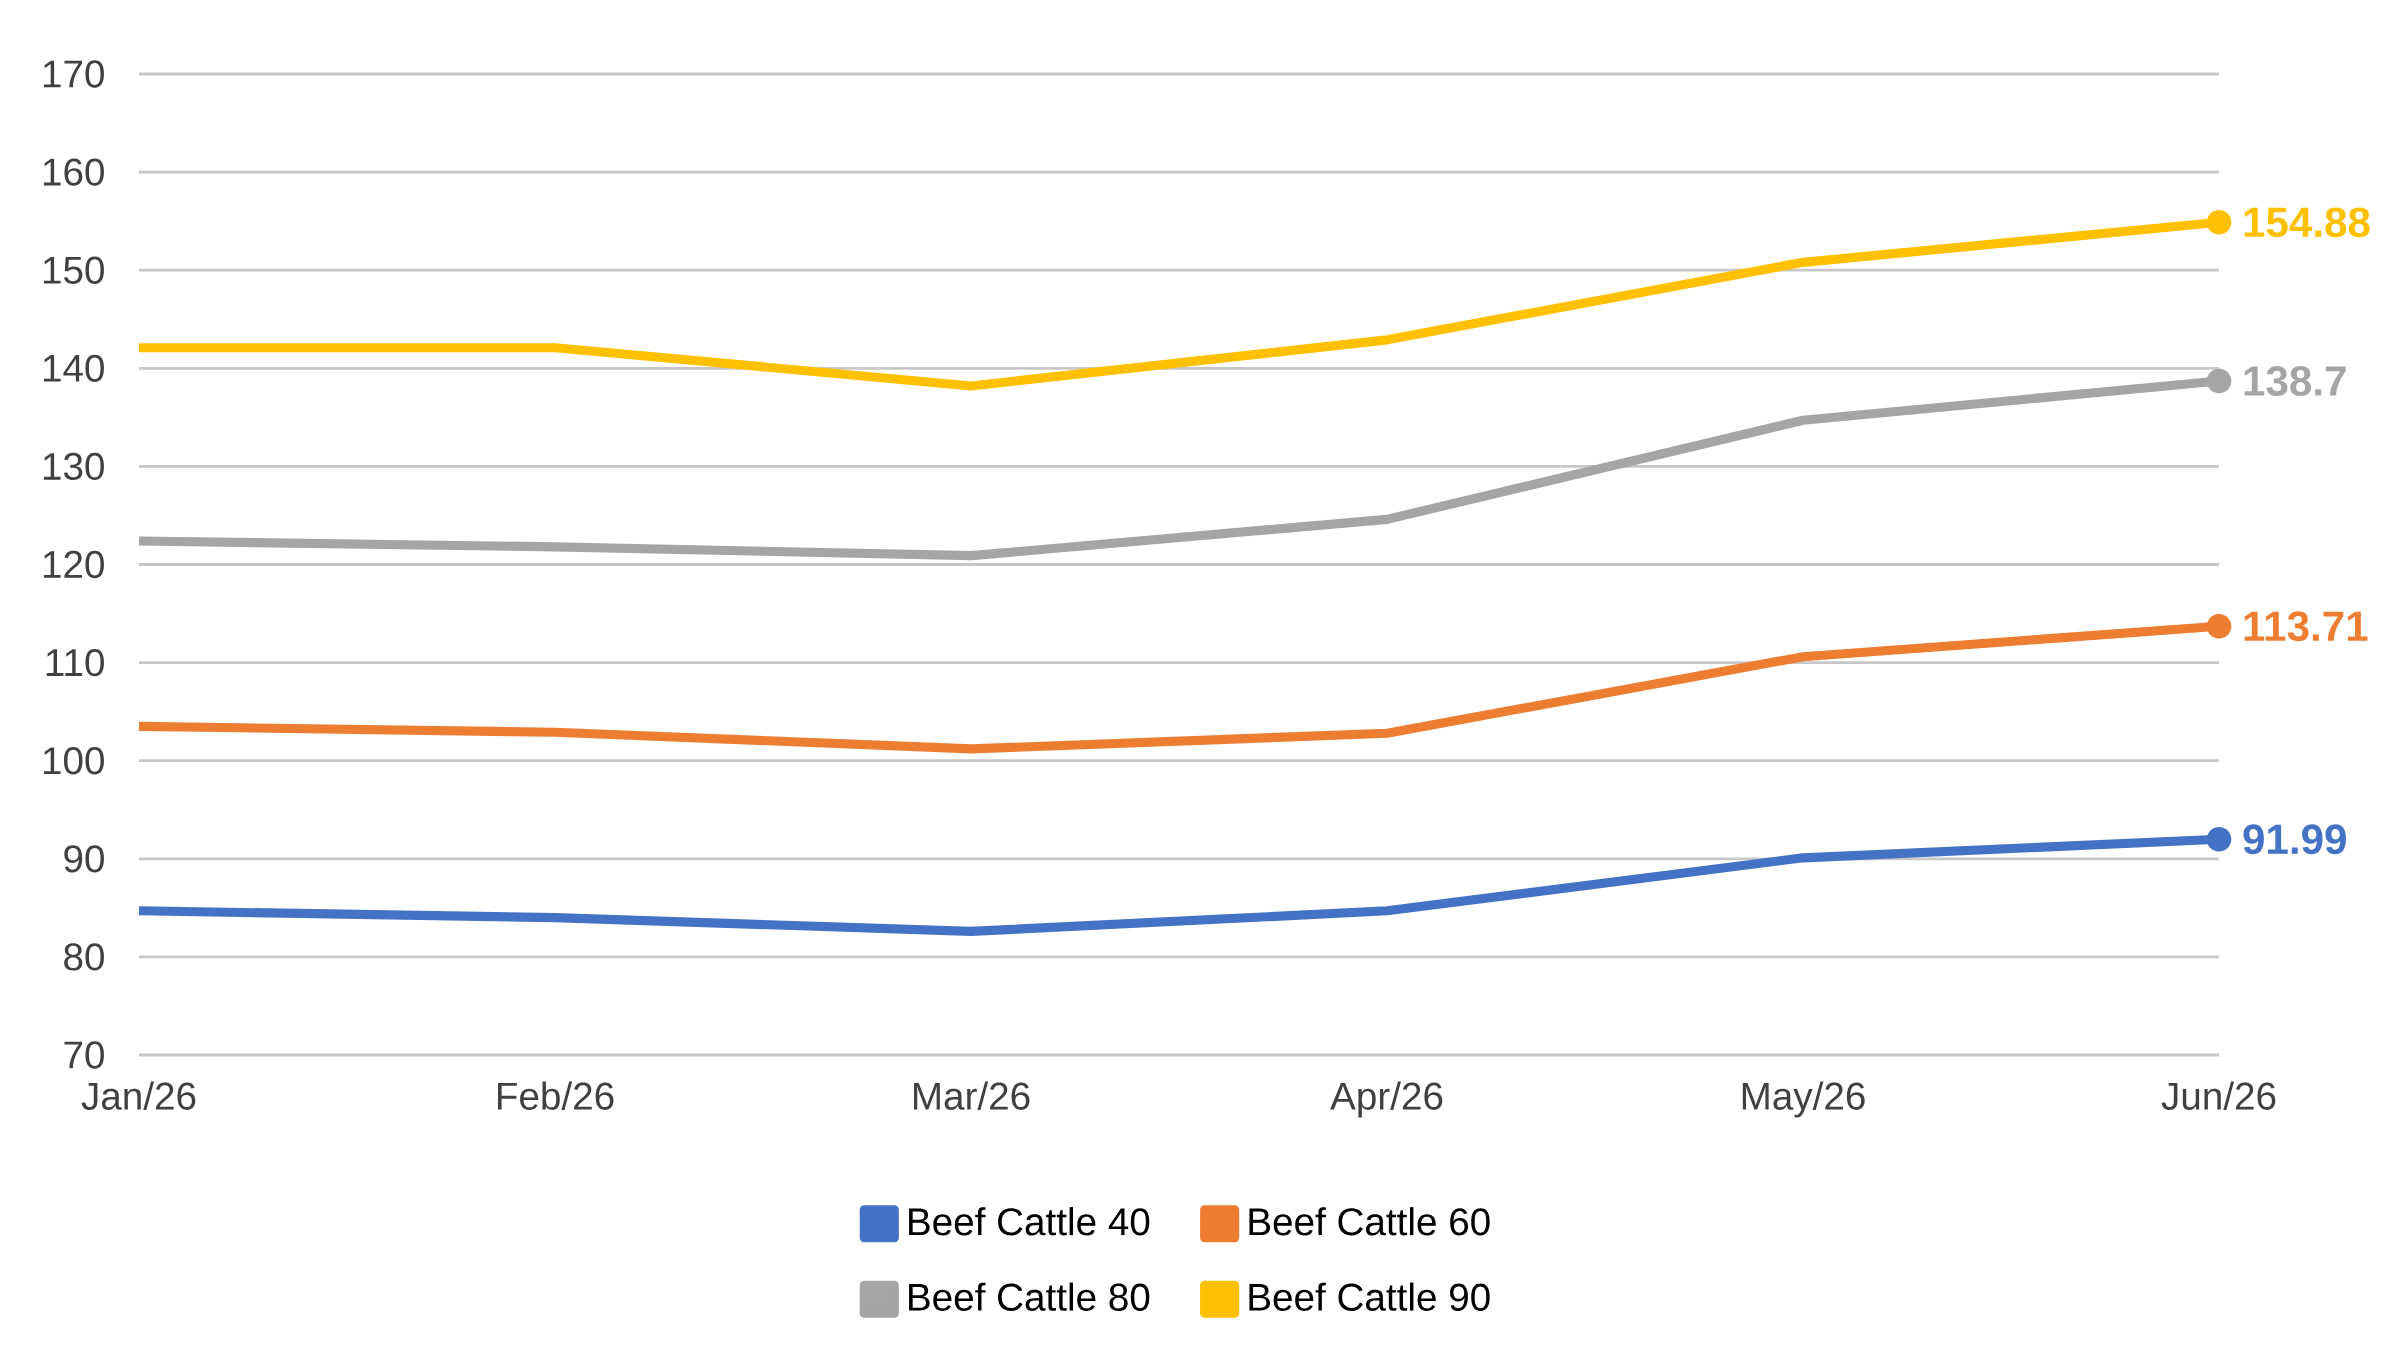  I want to click on x-tick-label: May/26, so click(1803, 1099).